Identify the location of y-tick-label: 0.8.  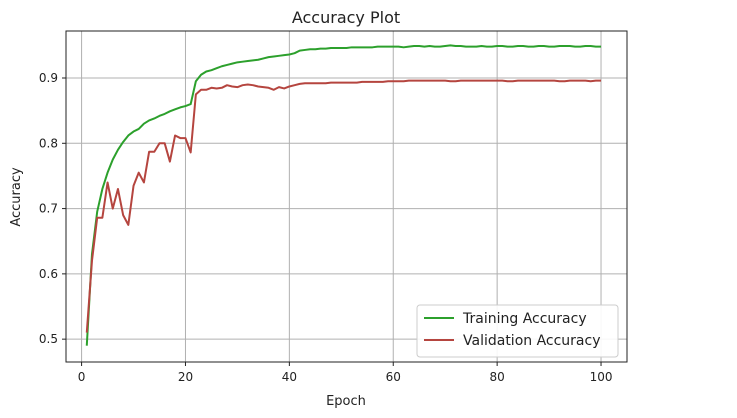
(48, 143).